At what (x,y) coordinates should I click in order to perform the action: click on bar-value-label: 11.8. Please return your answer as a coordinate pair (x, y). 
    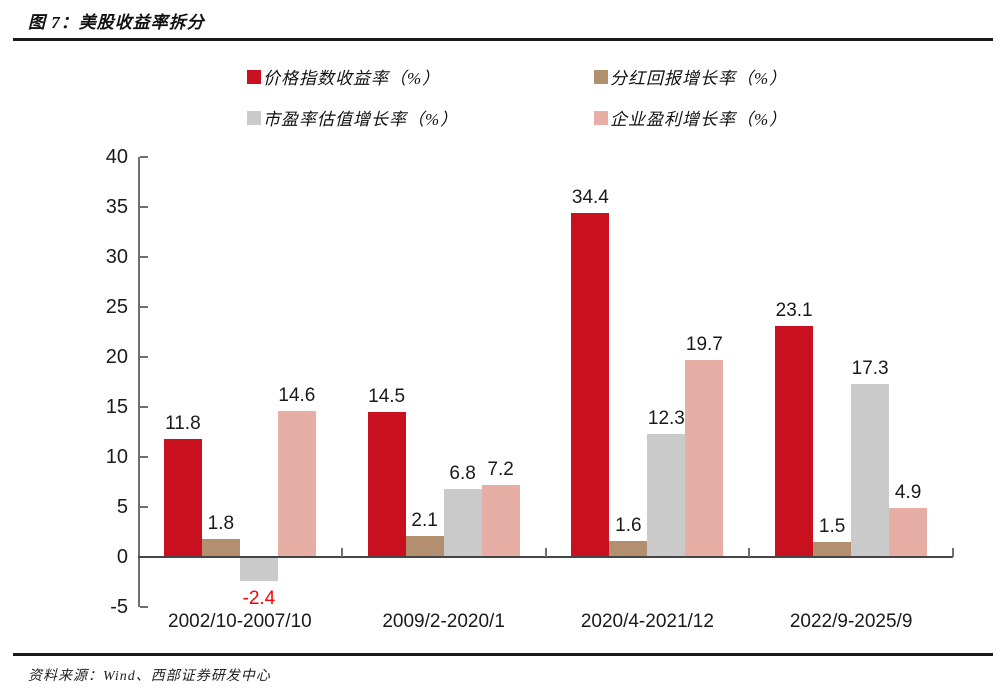
    Looking at the image, I should click on (183, 423).